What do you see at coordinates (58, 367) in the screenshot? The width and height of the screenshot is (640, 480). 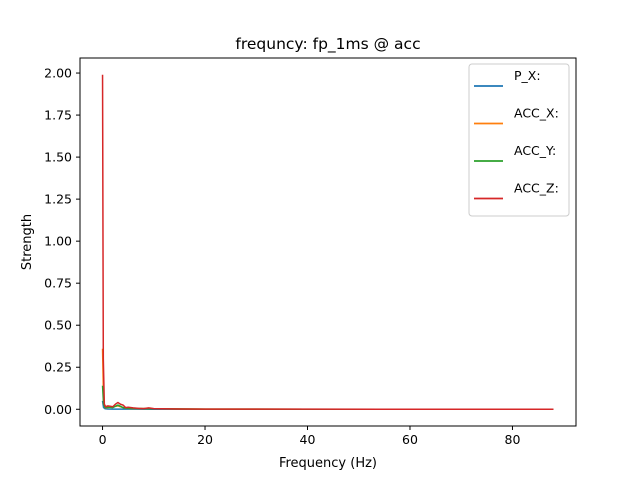 I see `y-tick-label: 0.25` at bounding box center [58, 367].